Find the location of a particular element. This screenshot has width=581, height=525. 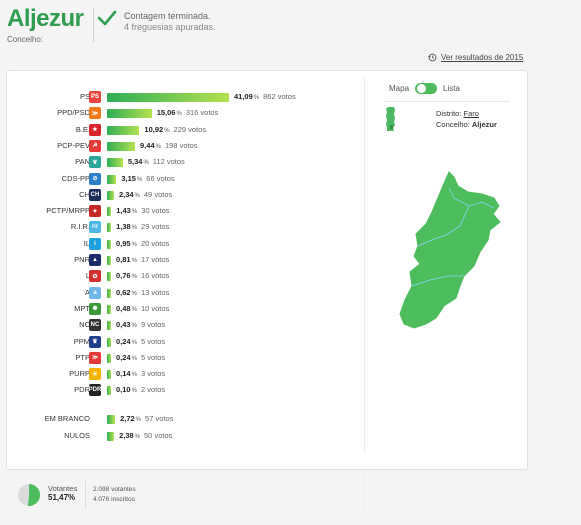

vote-count: 30 votos is located at coordinates (155, 211).